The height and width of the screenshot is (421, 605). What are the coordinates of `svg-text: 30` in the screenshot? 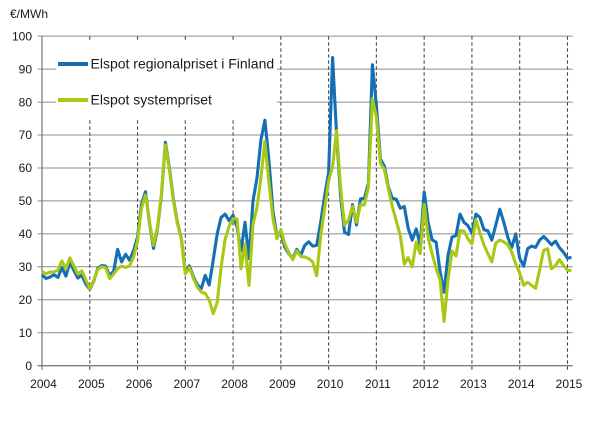 It's located at (26, 267).